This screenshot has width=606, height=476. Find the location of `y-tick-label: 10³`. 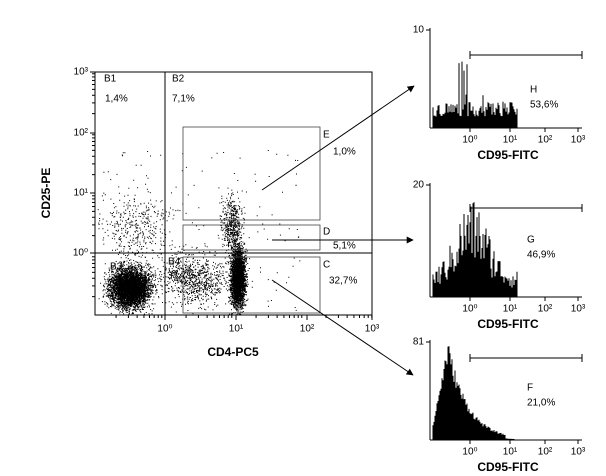

y-tick-label: 10³ is located at coordinates (81, 72).